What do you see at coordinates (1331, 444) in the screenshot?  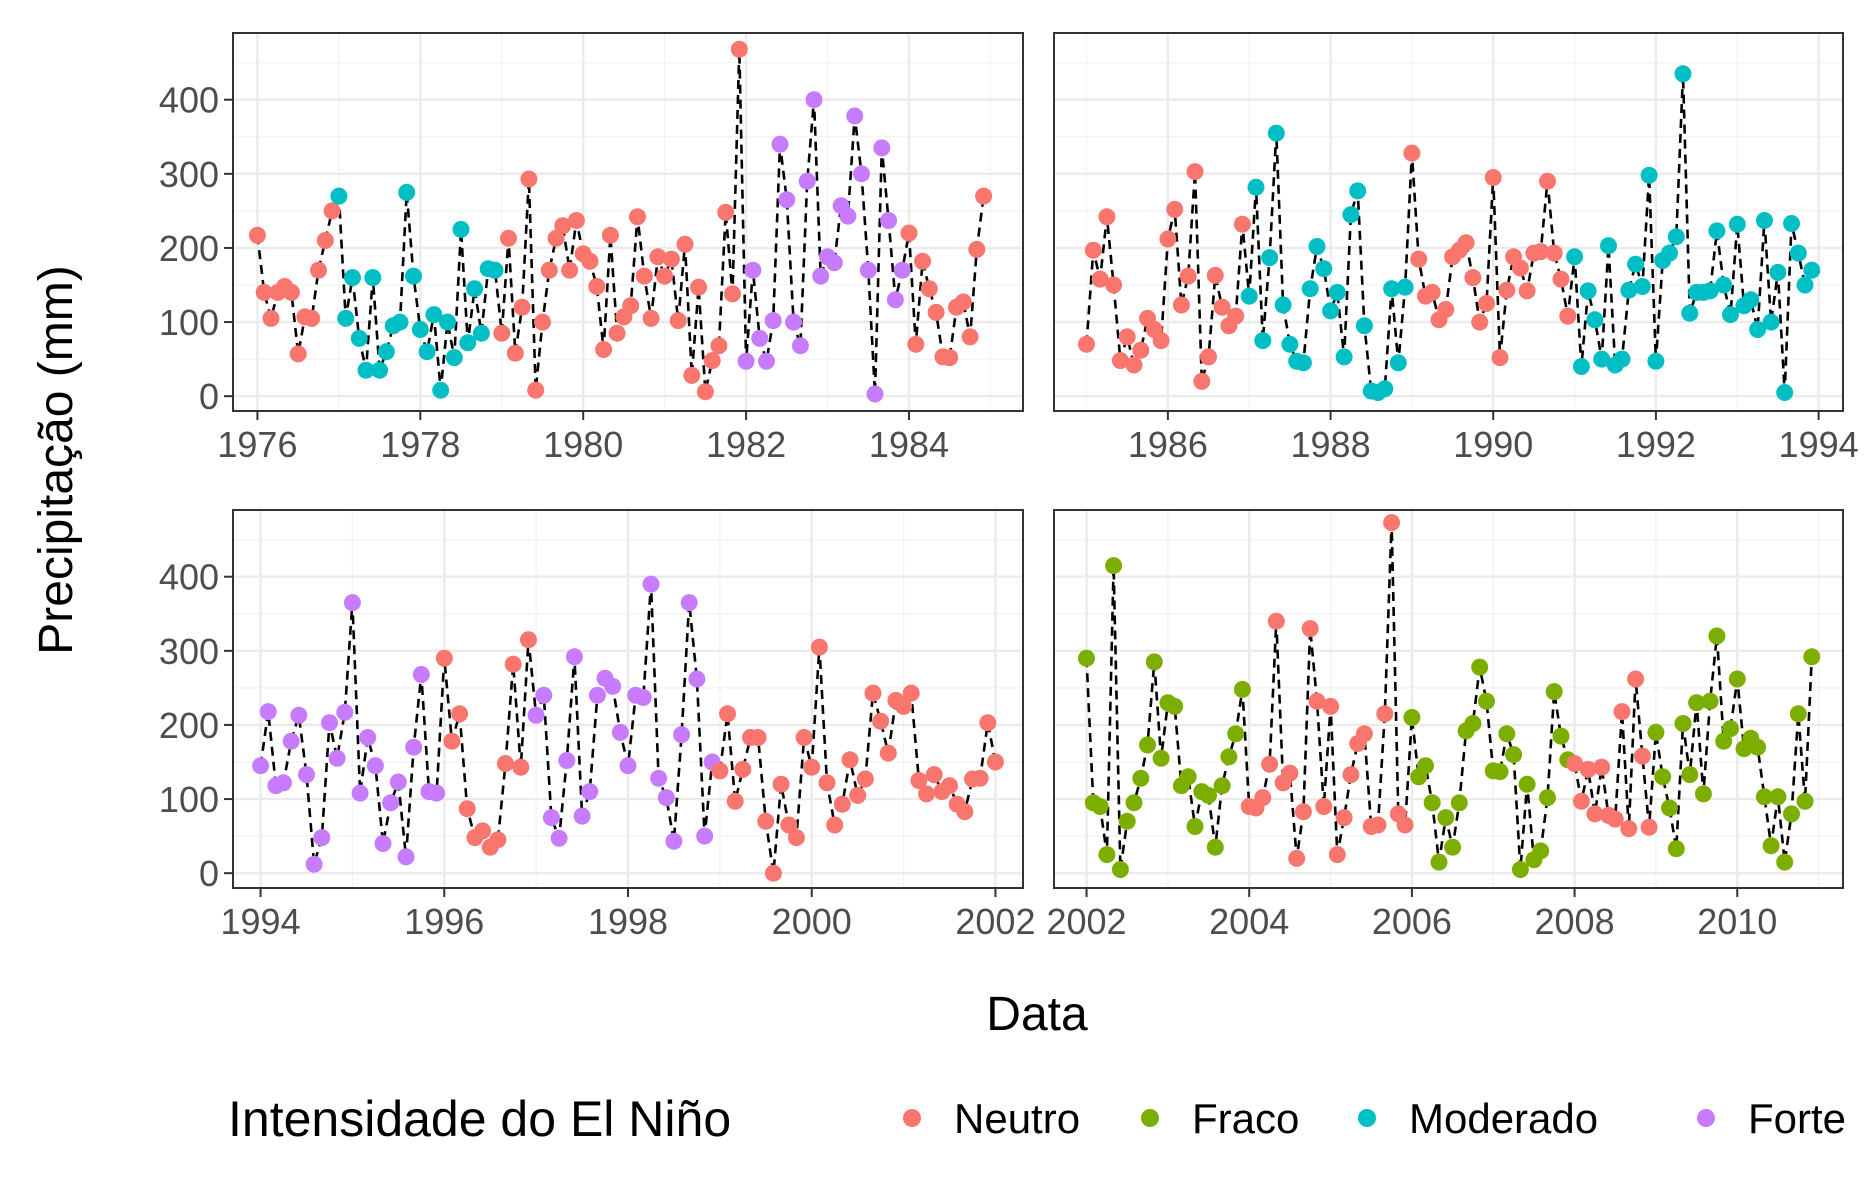 I see `x-tick-label: 1988` at bounding box center [1331, 444].